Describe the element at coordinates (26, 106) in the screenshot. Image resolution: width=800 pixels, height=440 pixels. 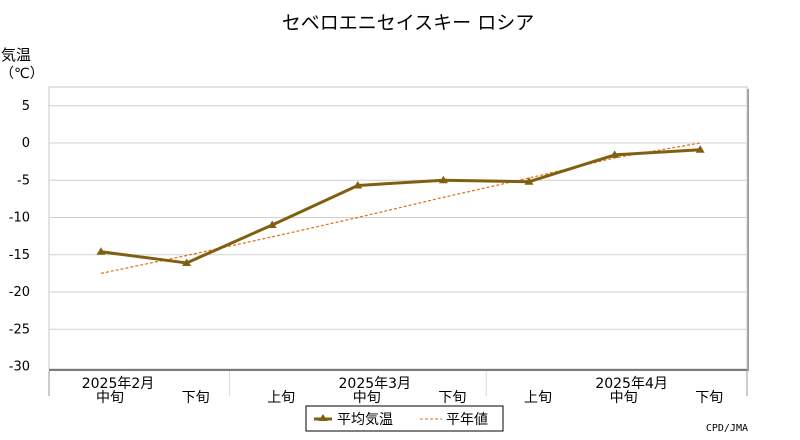
I see `y-tick-label: 5` at that location.